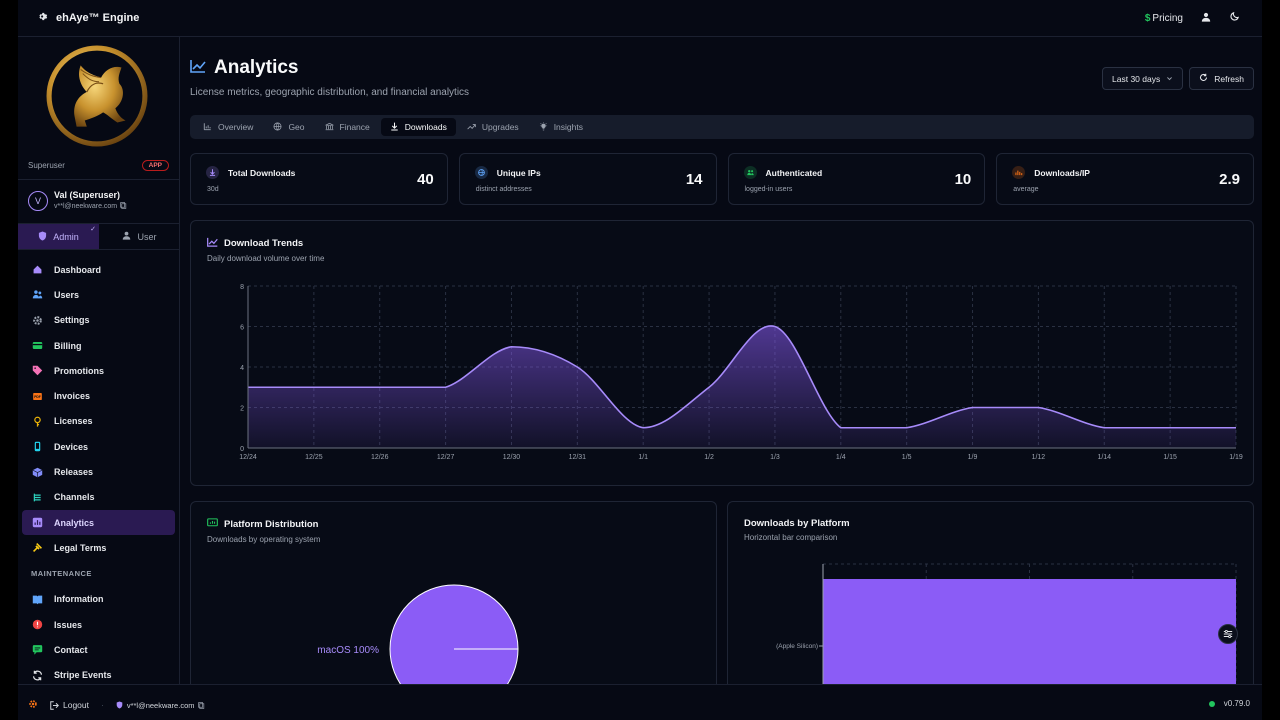 The image size is (1280, 720). I want to click on analytics-icon, so click(198, 68).